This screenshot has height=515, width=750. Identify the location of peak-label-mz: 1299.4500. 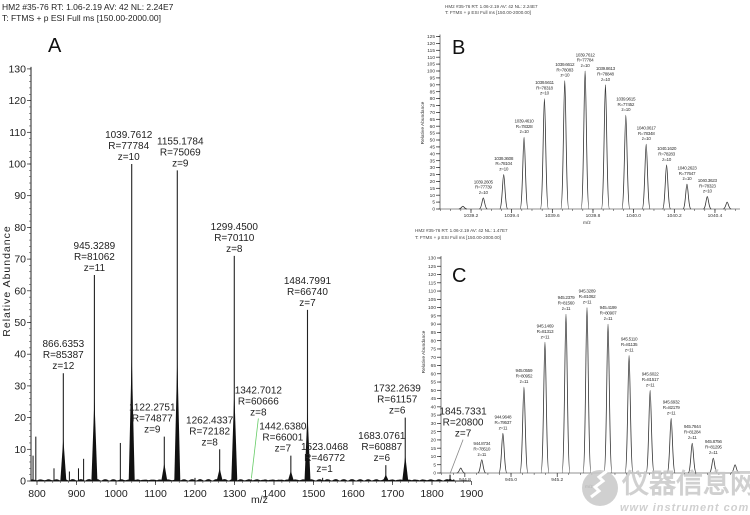
(235, 227).